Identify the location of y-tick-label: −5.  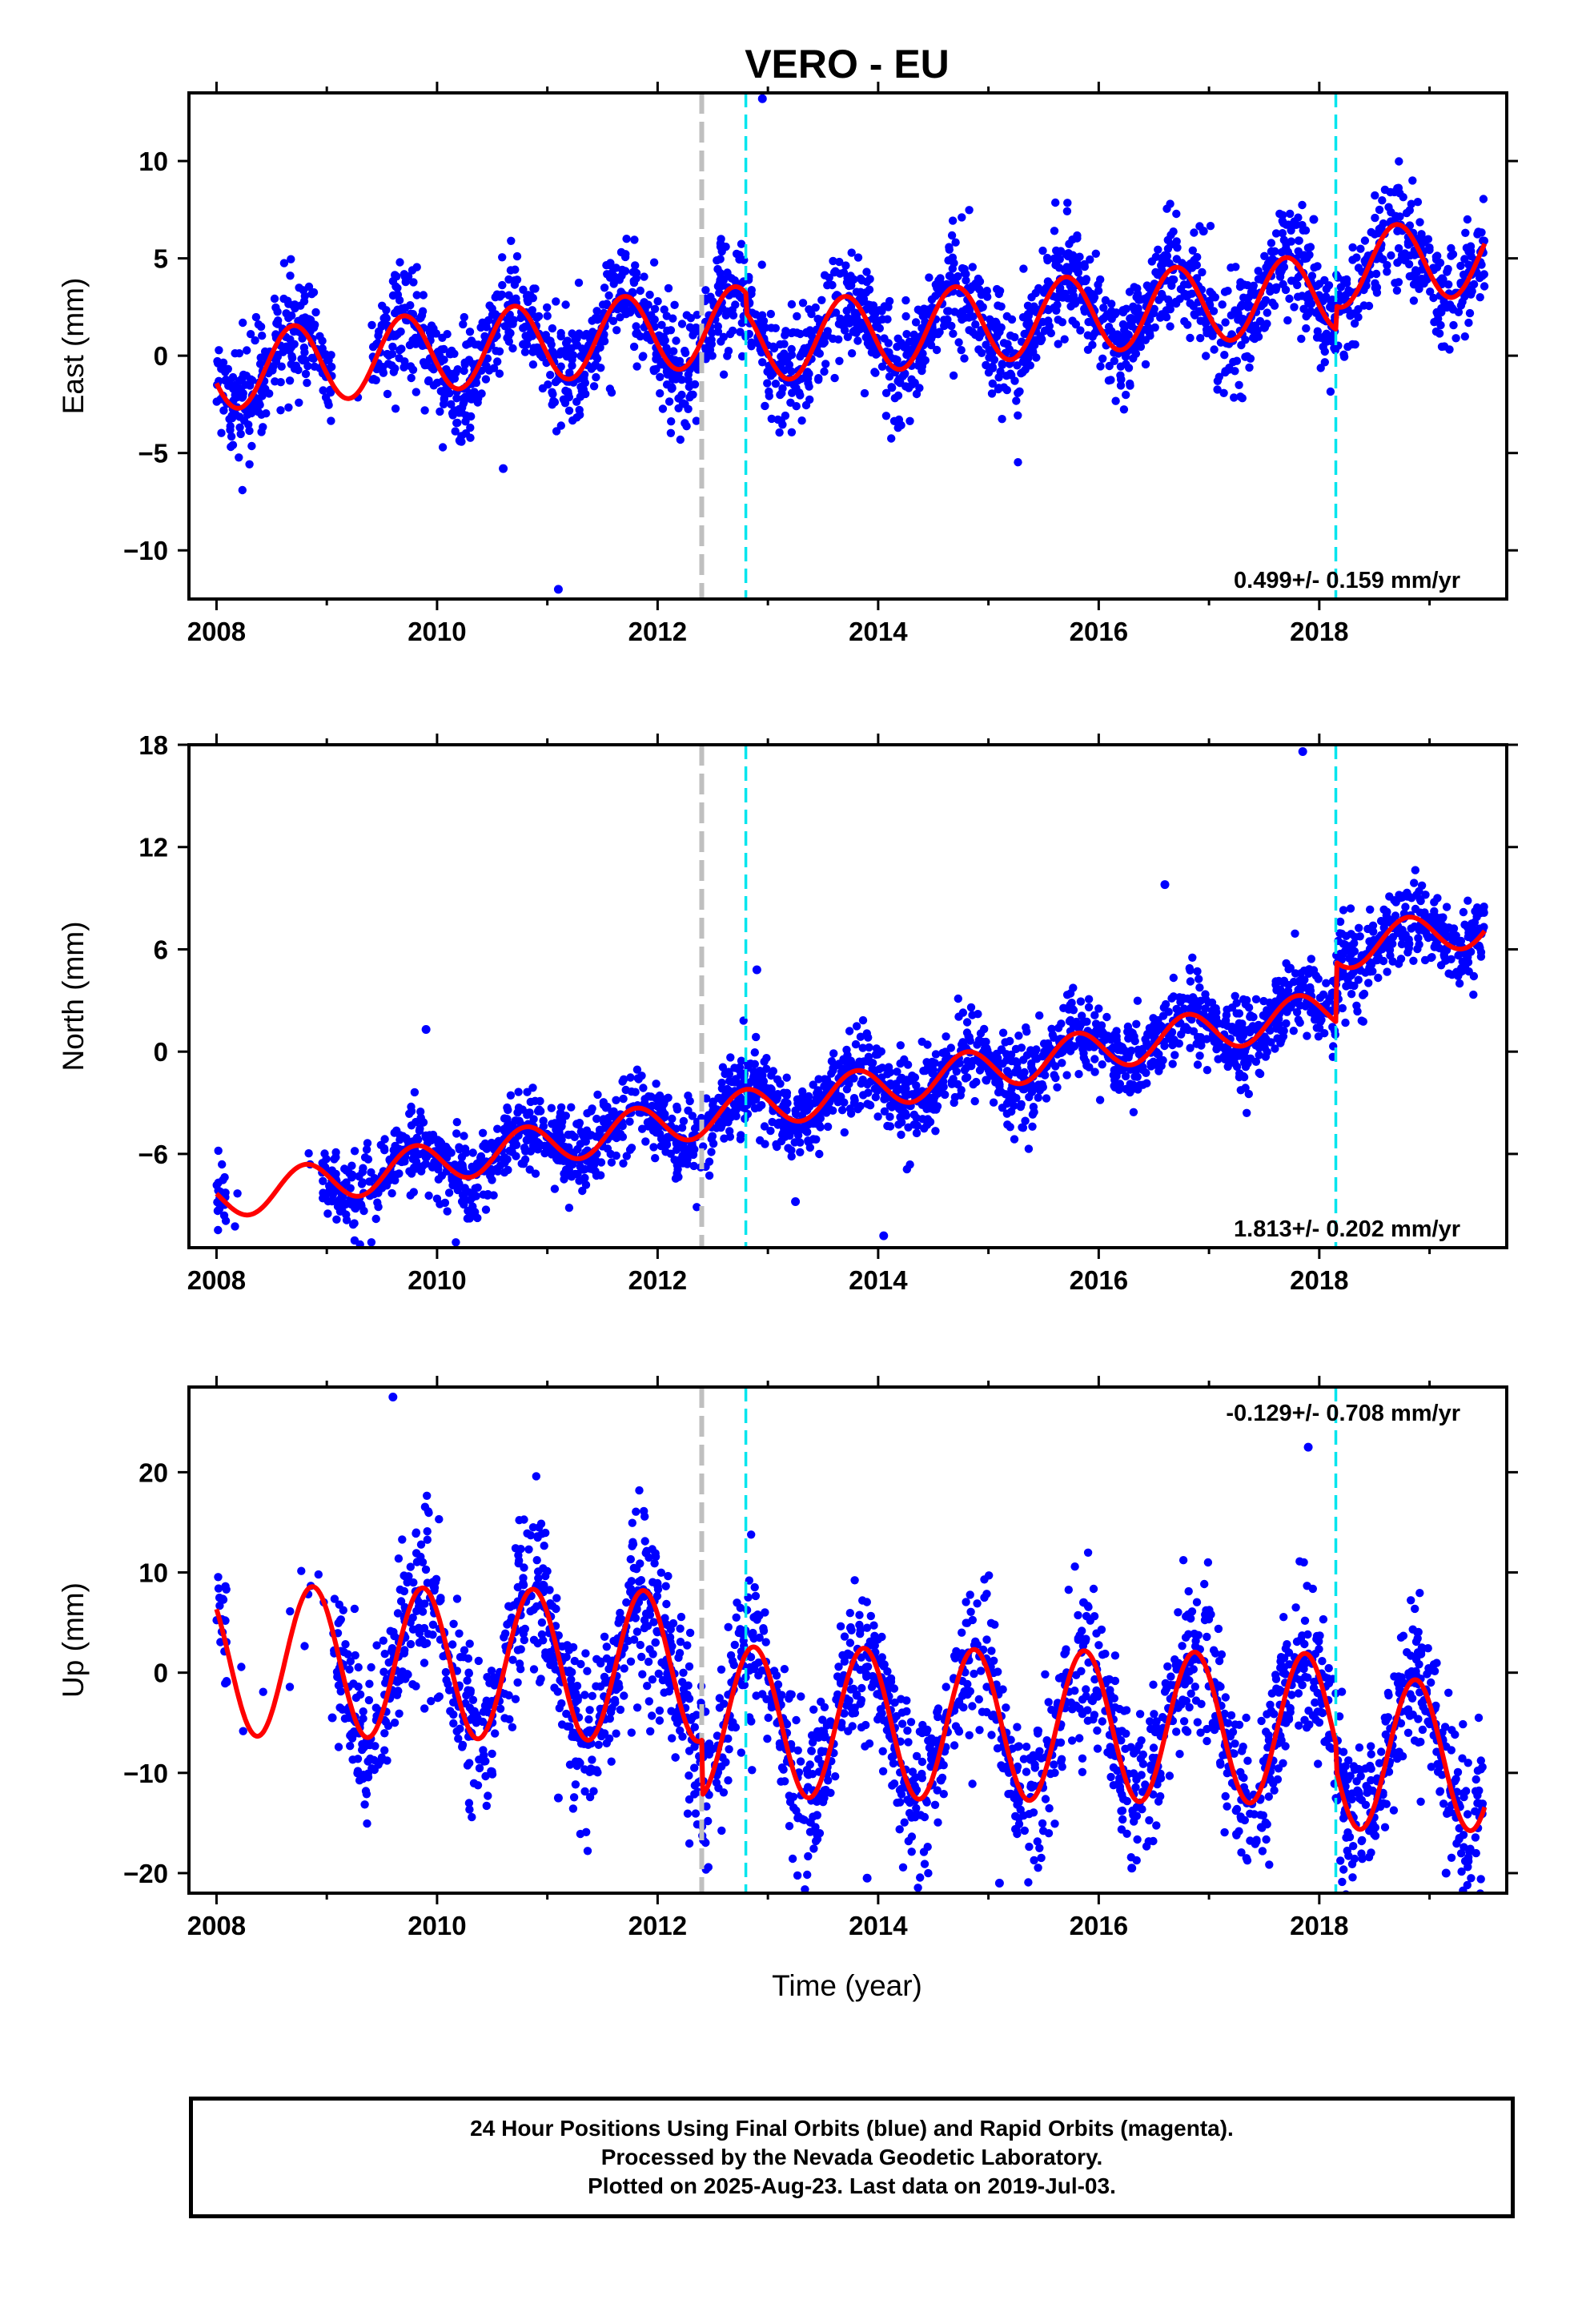
(153, 453).